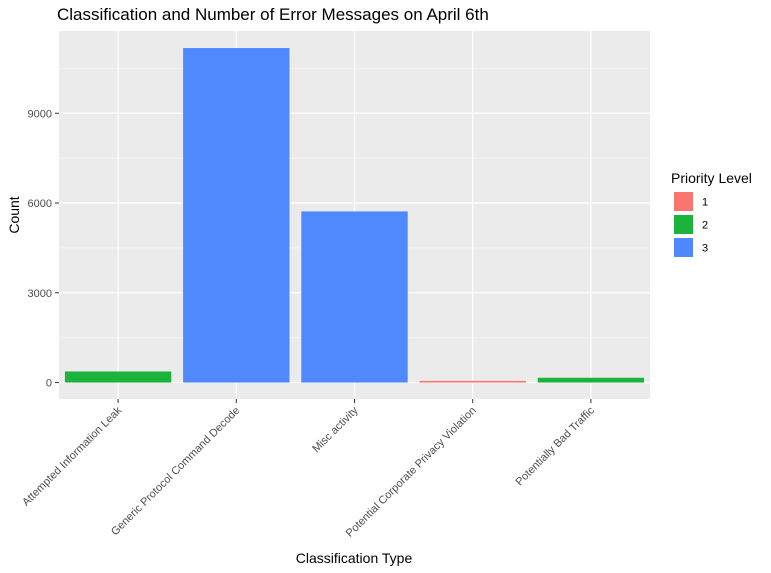 The width and height of the screenshot is (771, 573). What do you see at coordinates (175, 471) in the screenshot?
I see `x-tick-label: Generic Protocol Command Decode` at bounding box center [175, 471].